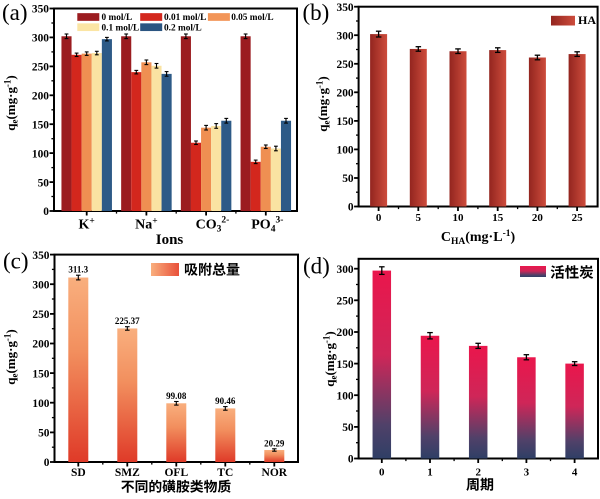  Describe the element at coordinates (127, 321) in the screenshot. I see `svg-text: 225.37` at that location.